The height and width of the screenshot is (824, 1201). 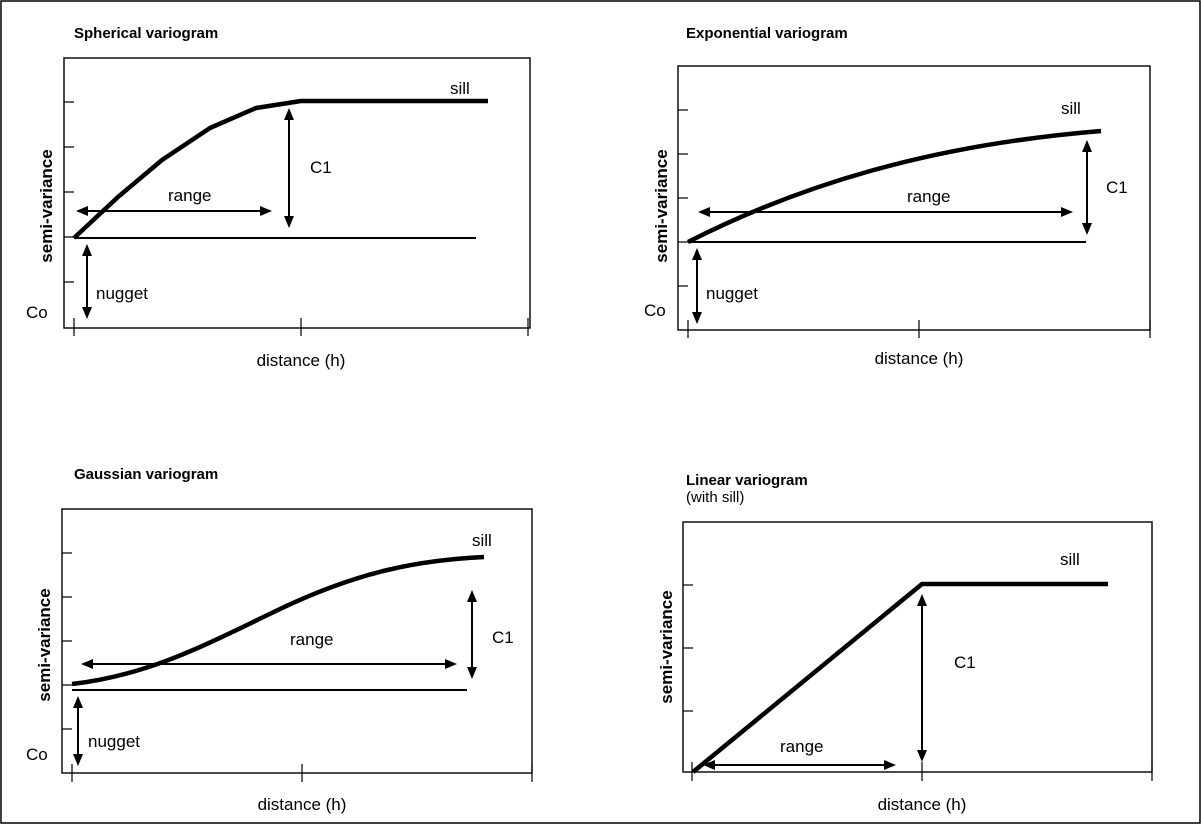 What do you see at coordinates (922, 804) in the screenshot?
I see `linear-x-axis-label: distance (h)` at bounding box center [922, 804].